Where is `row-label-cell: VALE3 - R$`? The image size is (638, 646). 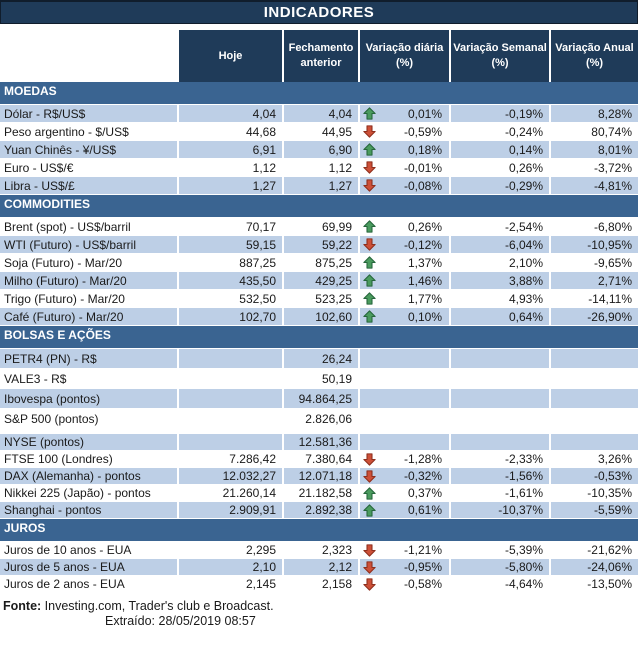 row-label-cell: VALE3 - R$ is located at coordinates (88, 379).